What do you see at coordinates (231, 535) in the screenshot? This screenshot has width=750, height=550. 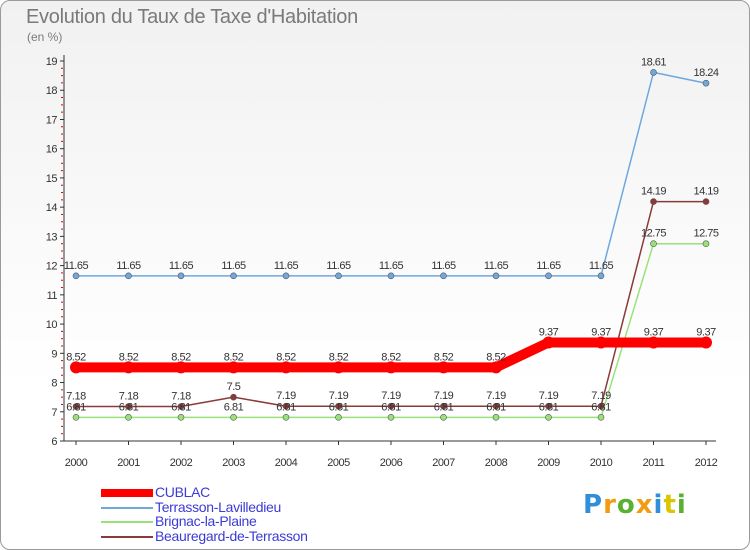 I see `legend-label: Beauregard-de-Terrasson` at bounding box center [231, 535].